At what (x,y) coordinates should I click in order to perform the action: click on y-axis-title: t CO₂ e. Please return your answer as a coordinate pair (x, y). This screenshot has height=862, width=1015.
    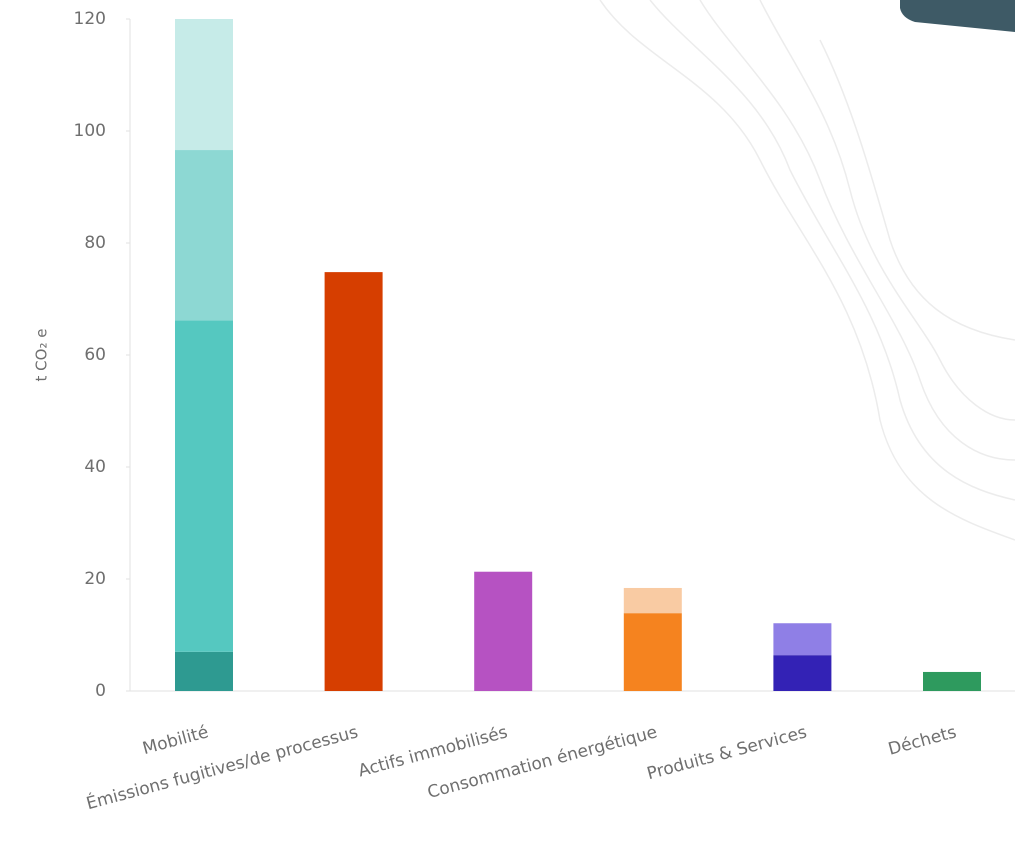
    Looking at the image, I should click on (42, 355).